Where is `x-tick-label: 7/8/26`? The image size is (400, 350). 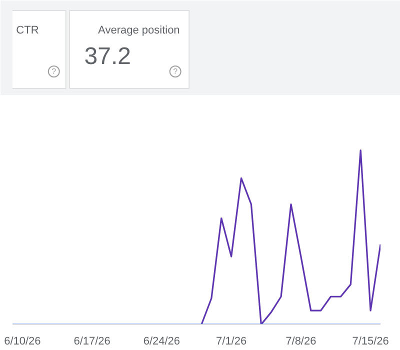
x-tick-label: 7/8/26 is located at coordinates (301, 342).